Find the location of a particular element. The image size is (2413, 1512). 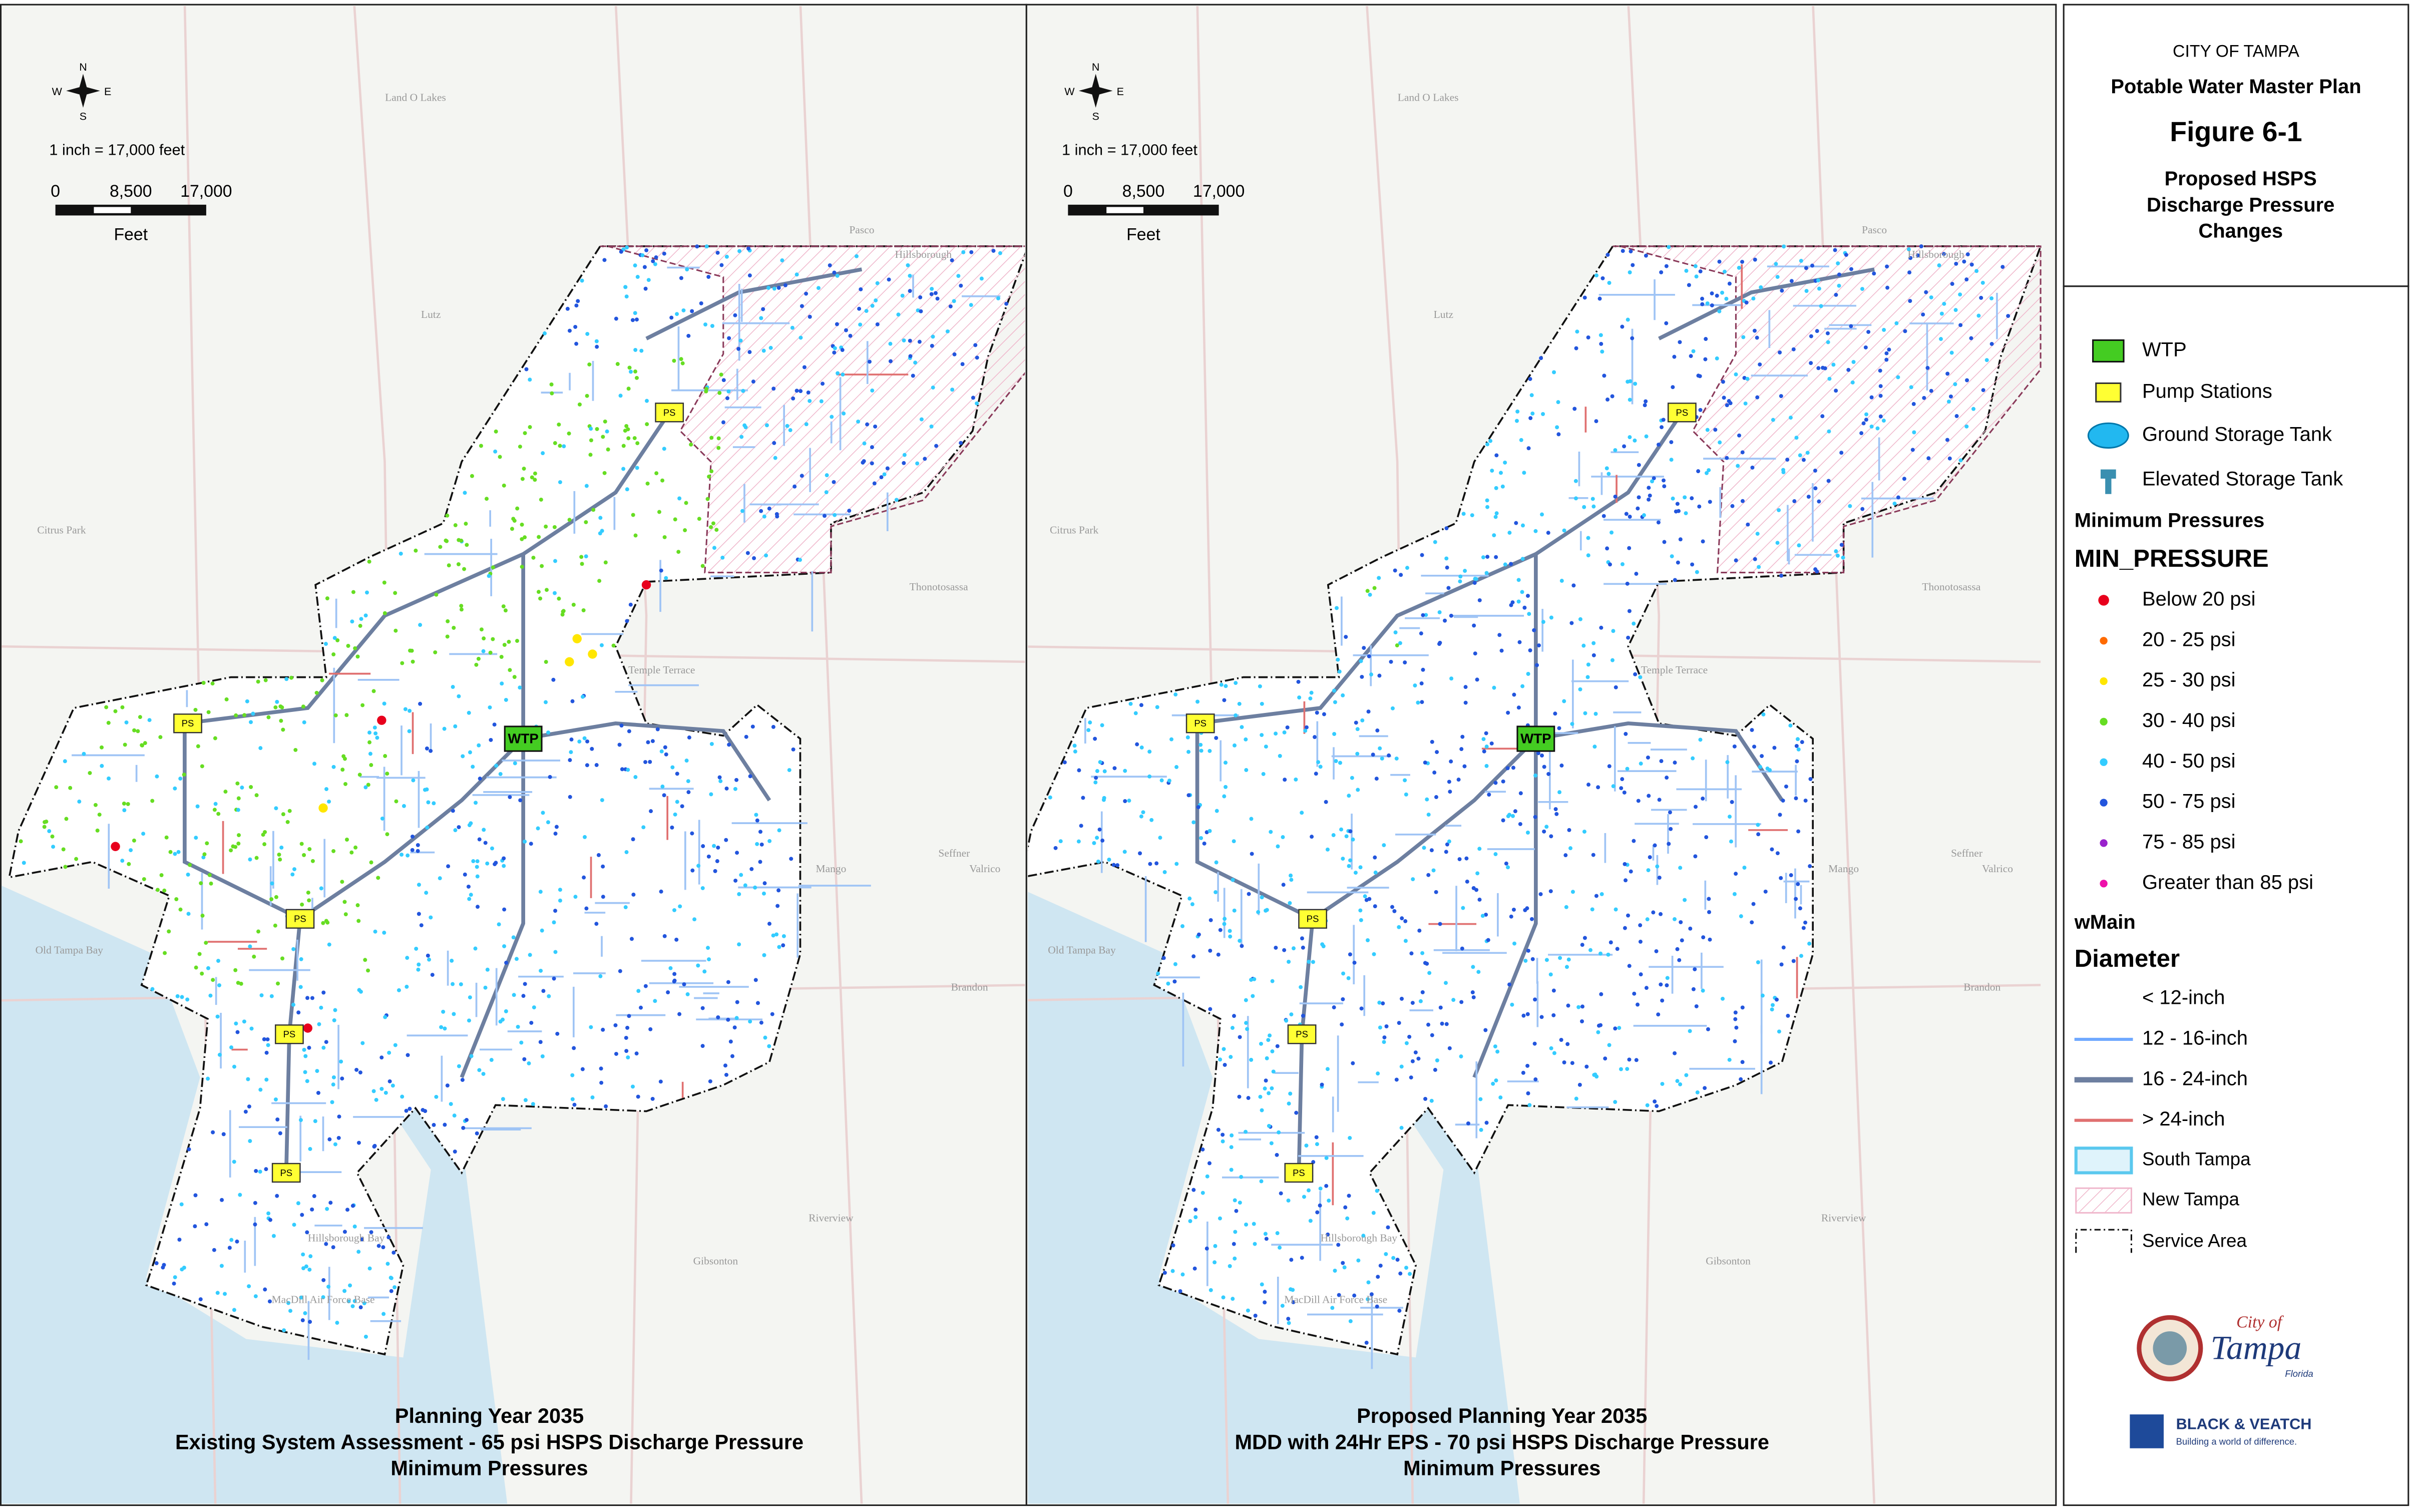

wtp-label: WTP is located at coordinates (1535, 738).